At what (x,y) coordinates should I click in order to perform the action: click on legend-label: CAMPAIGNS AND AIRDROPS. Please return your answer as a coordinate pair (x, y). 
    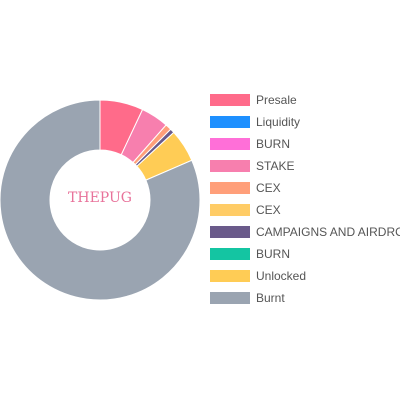
    Looking at the image, I should click on (328, 232).